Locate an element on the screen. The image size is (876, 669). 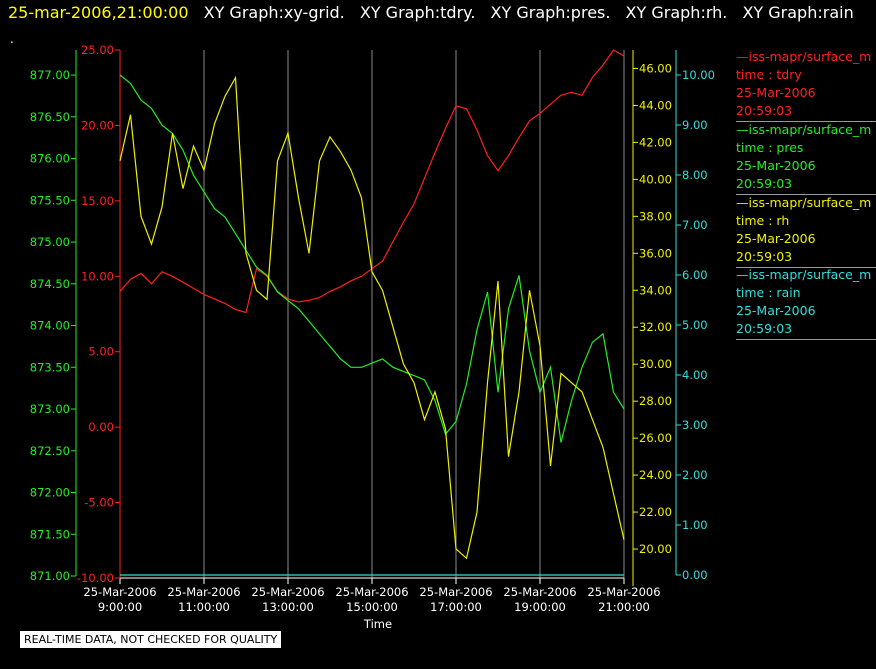
pres-tick-label: 872.00 is located at coordinates (50, 493).